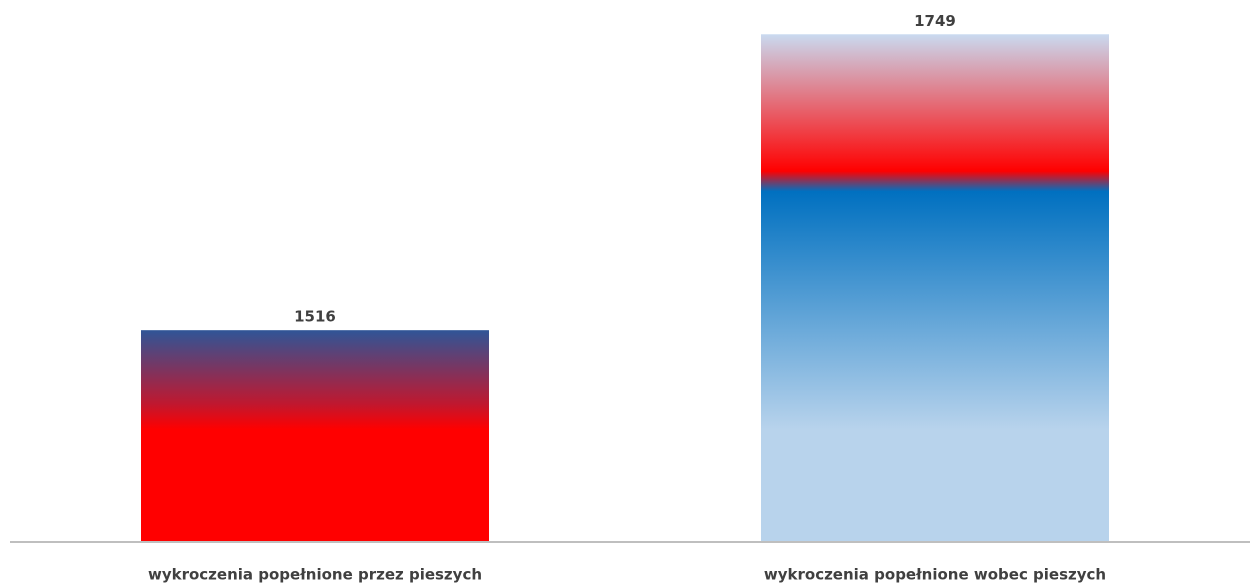 This screenshot has width=1250, height=583. Describe the element at coordinates (315, 435) in the screenshot. I see `bar` at that location.